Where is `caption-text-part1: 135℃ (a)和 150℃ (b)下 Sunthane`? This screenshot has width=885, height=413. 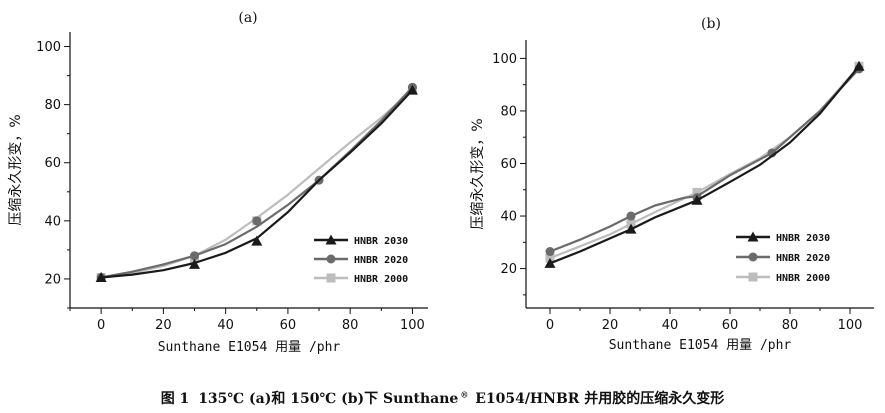
caption-text-part1: 135℃ (a)和 150℃ (b)下 Sunthane is located at coordinates (328, 399).